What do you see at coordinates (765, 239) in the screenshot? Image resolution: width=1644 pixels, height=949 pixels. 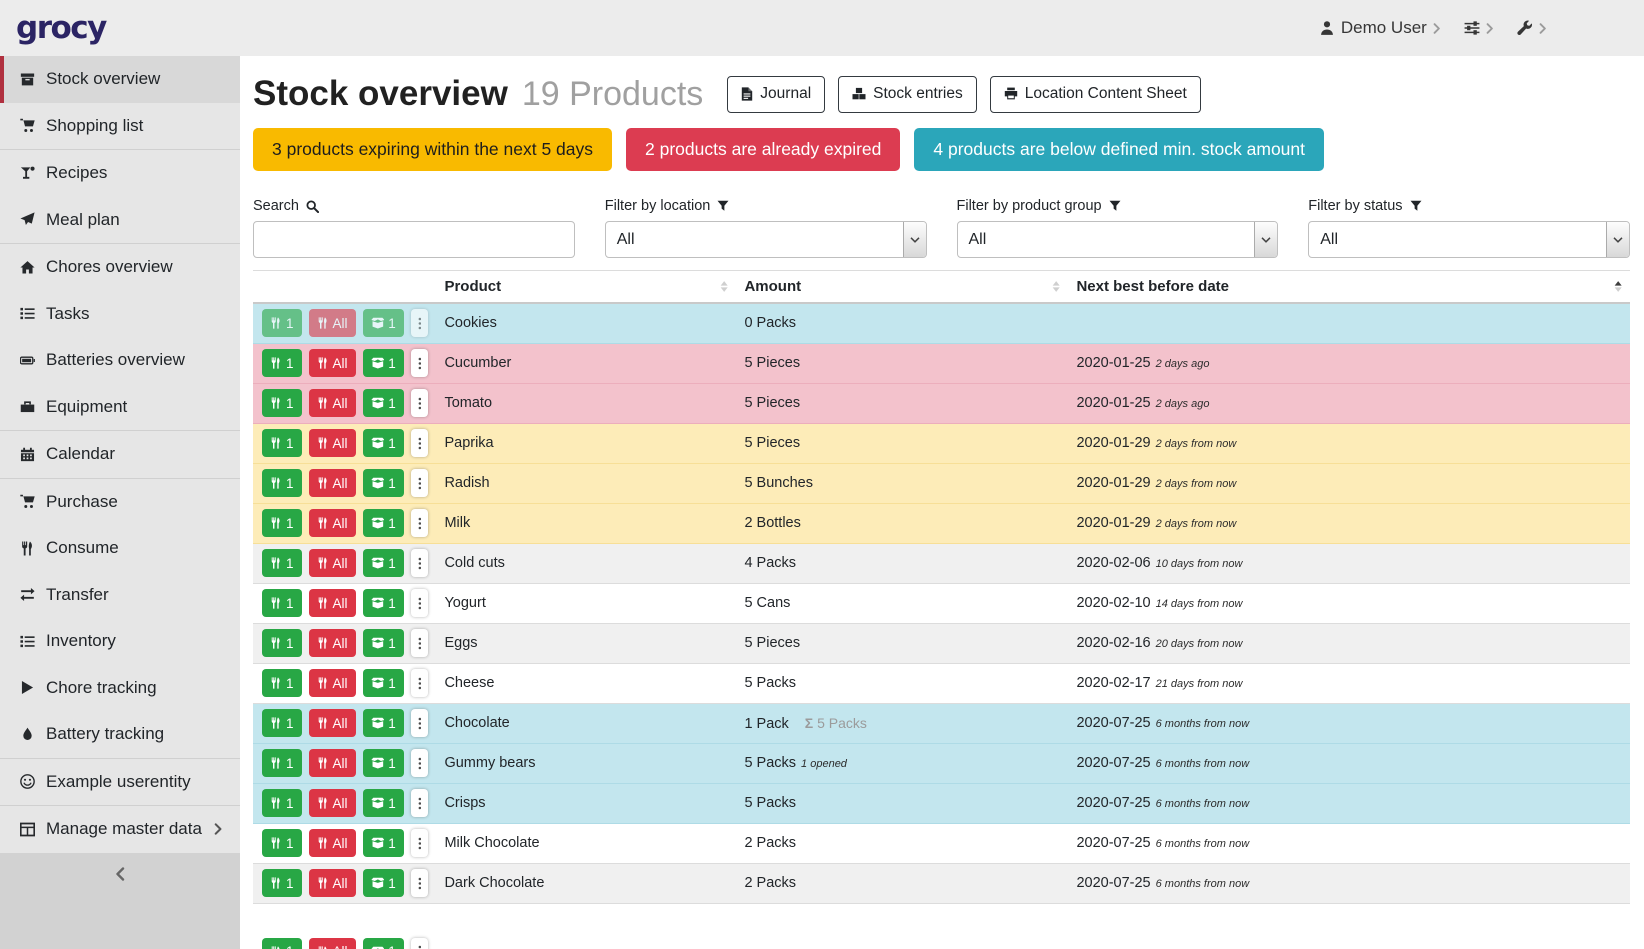 I see `location-select: All` at bounding box center [765, 239].